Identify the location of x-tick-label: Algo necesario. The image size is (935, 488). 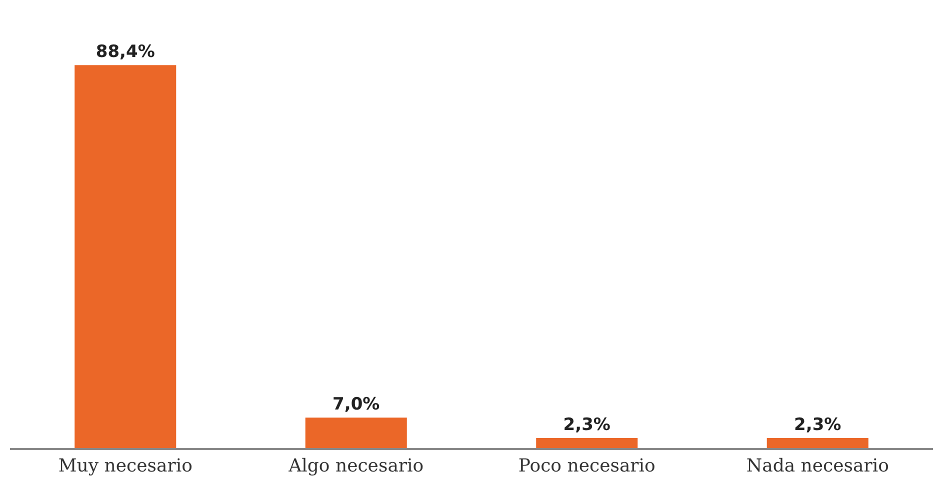
(356, 466).